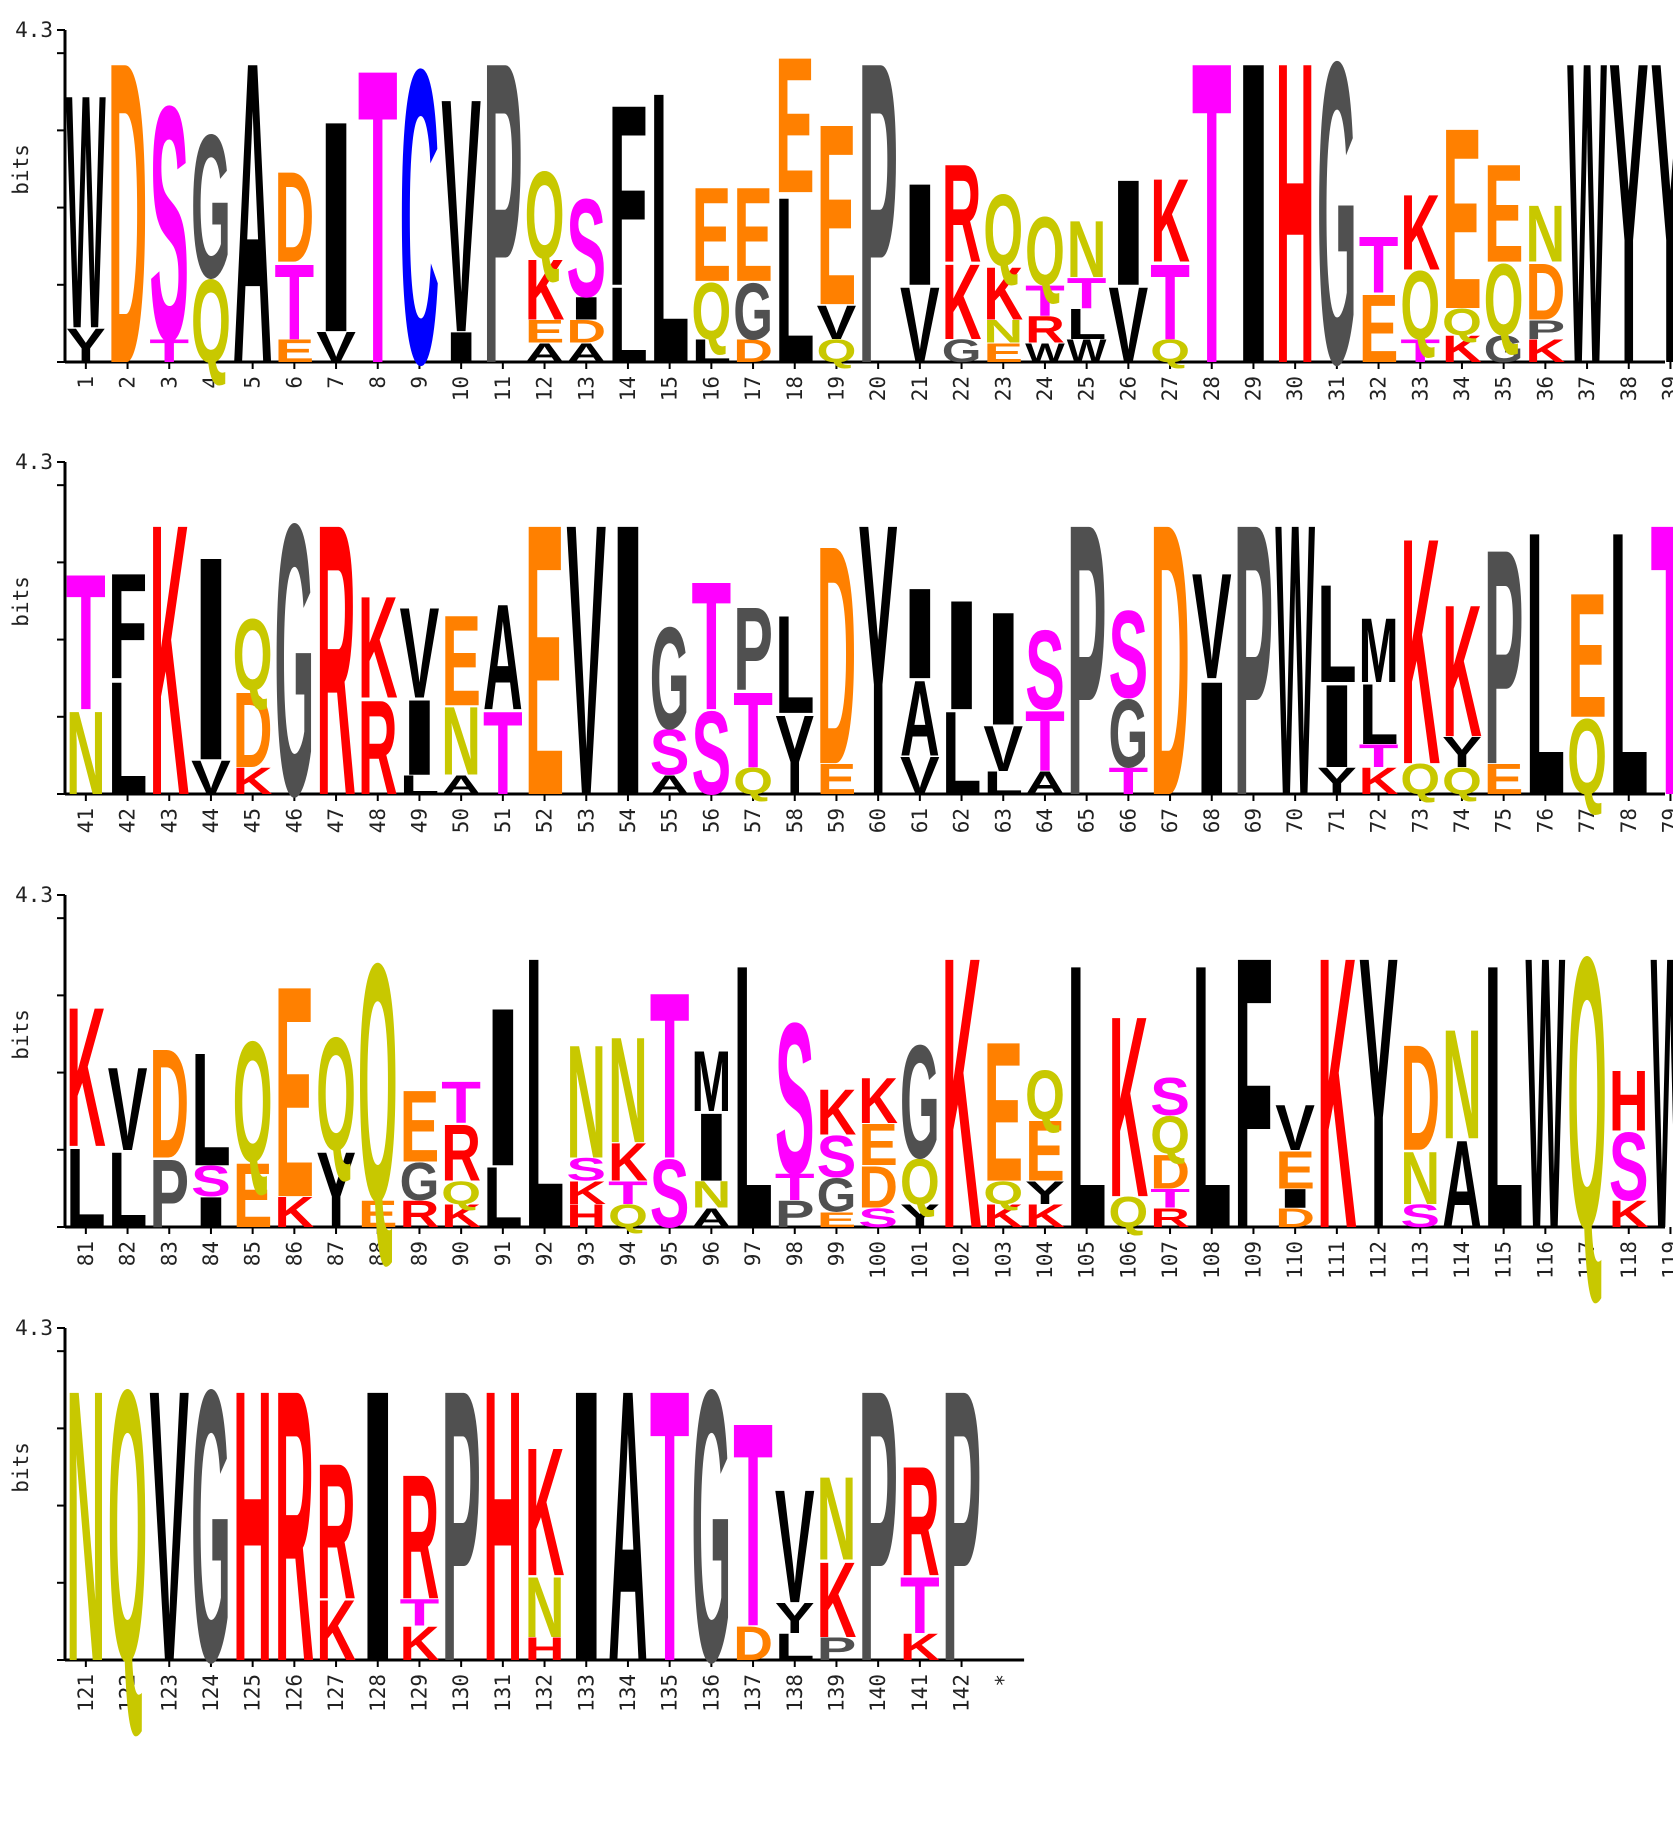 The width and height of the screenshot is (1673, 1824). What do you see at coordinates (1504, 1260) in the screenshot?
I see `position-label: 115` at bounding box center [1504, 1260].